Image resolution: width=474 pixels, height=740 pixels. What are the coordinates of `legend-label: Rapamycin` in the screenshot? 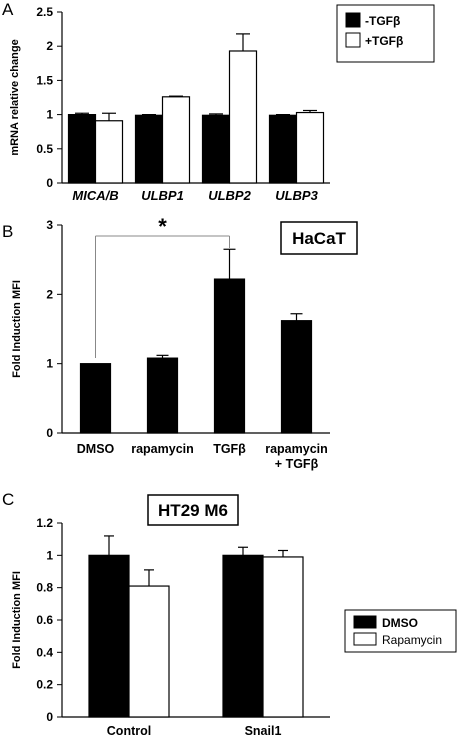 It's located at (412, 640).